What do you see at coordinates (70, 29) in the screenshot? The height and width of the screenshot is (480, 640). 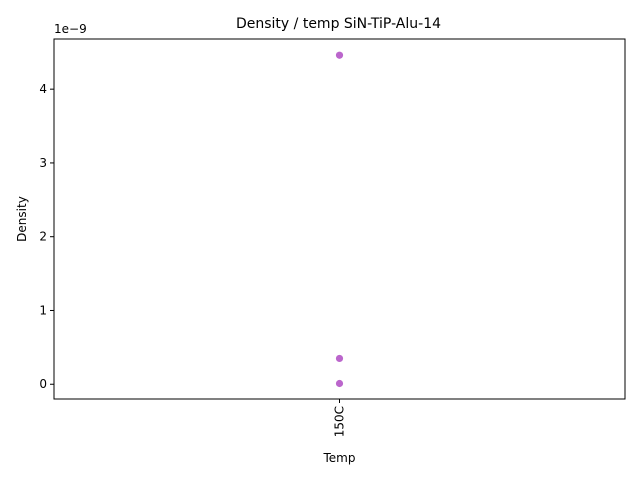 I see `y-offset-label: 1e−9` at bounding box center [70, 29].